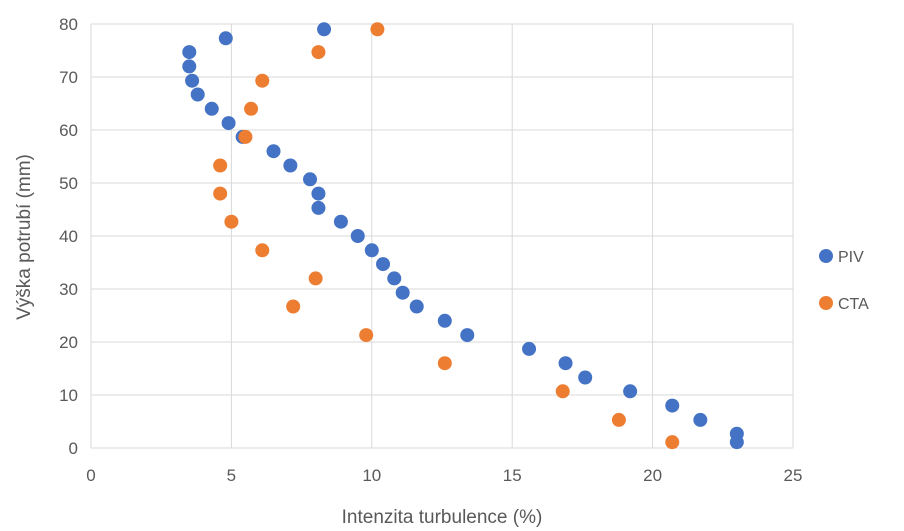 This screenshot has height=531, width=904. Describe the element at coordinates (652, 475) in the screenshot. I see `x-tick-label: 20` at that location.